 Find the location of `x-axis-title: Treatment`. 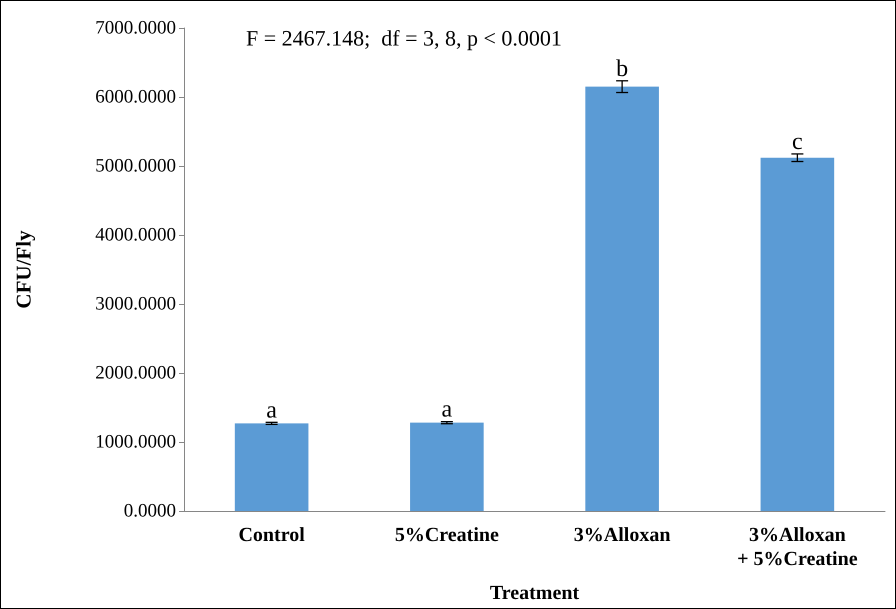

x-axis-title: Treatment is located at coordinates (535, 593).